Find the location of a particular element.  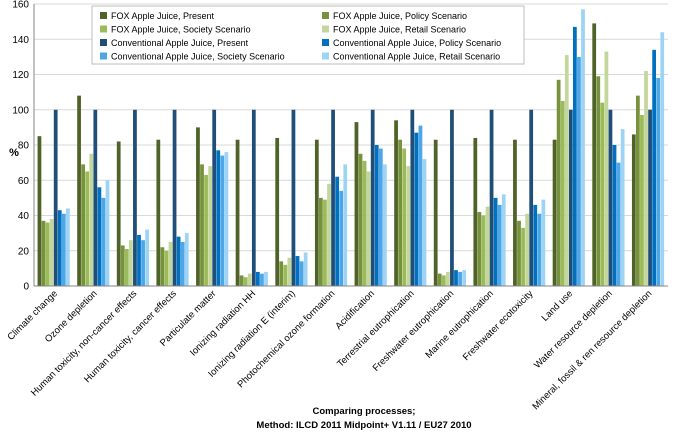

legend-box is located at coordinates (308, 35).